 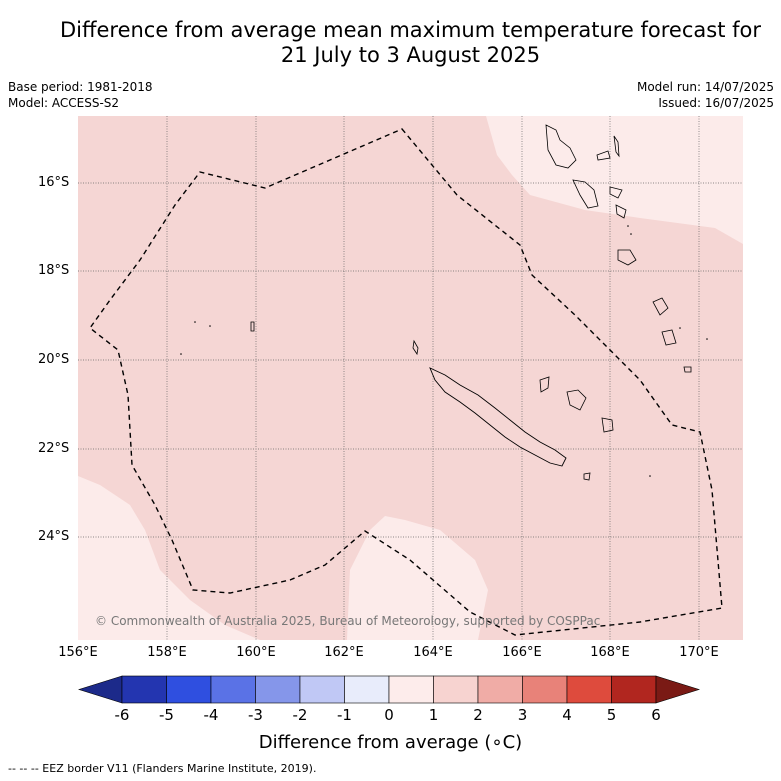 What do you see at coordinates (64, 103) in the screenshot?
I see `model-name: Model: ACCESS-S2` at bounding box center [64, 103].